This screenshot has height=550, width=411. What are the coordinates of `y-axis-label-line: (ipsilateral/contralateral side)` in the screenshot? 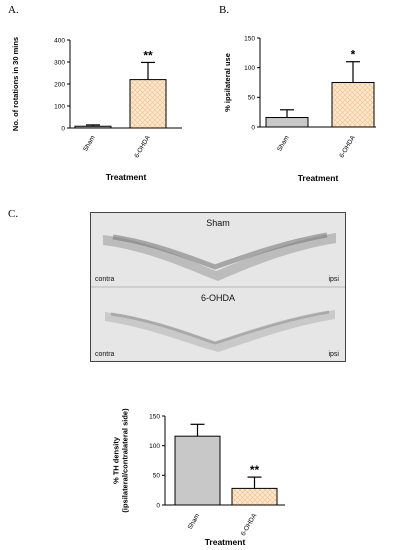 It's located at (125, 460).